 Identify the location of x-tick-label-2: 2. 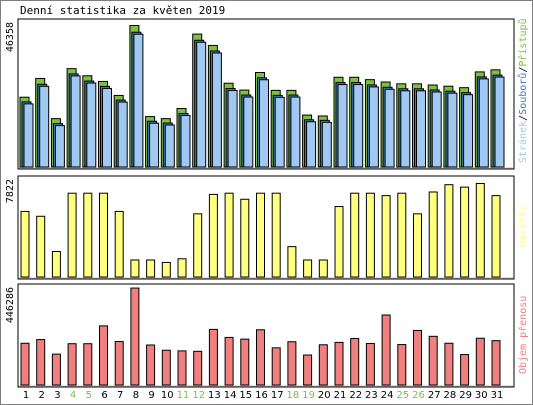
(42, 395).